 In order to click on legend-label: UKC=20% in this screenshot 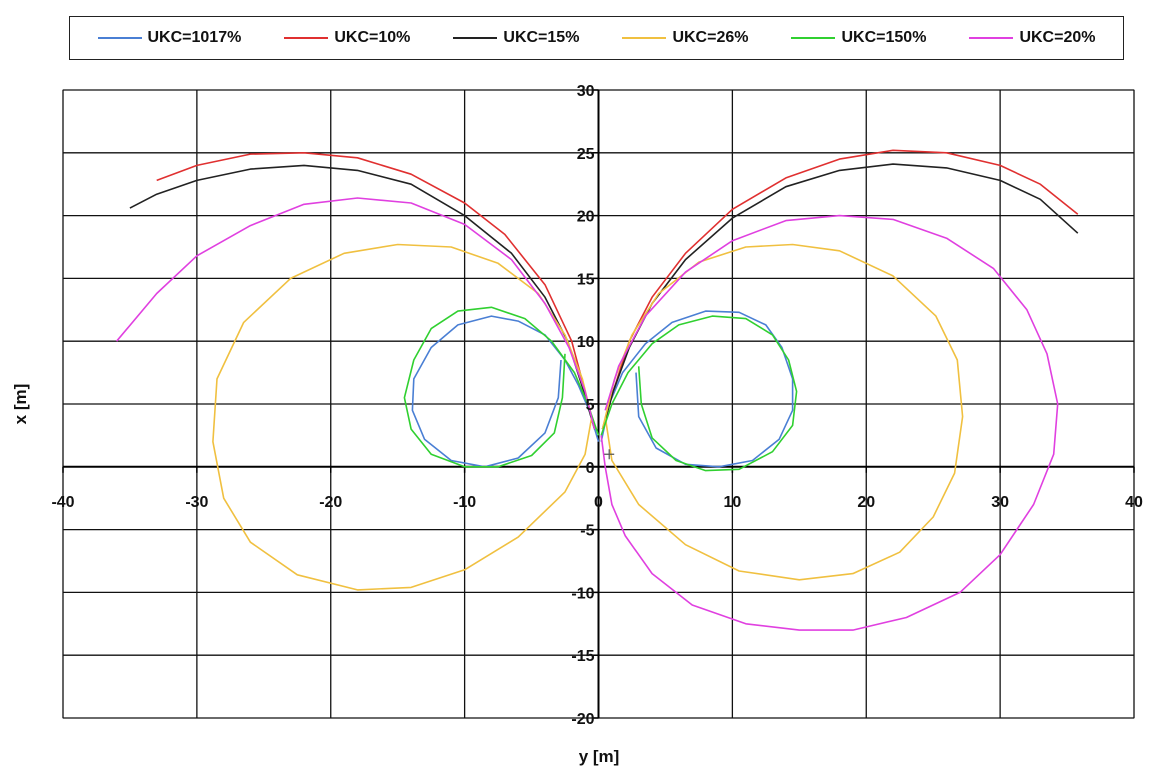, I will do `click(1057, 37)`.